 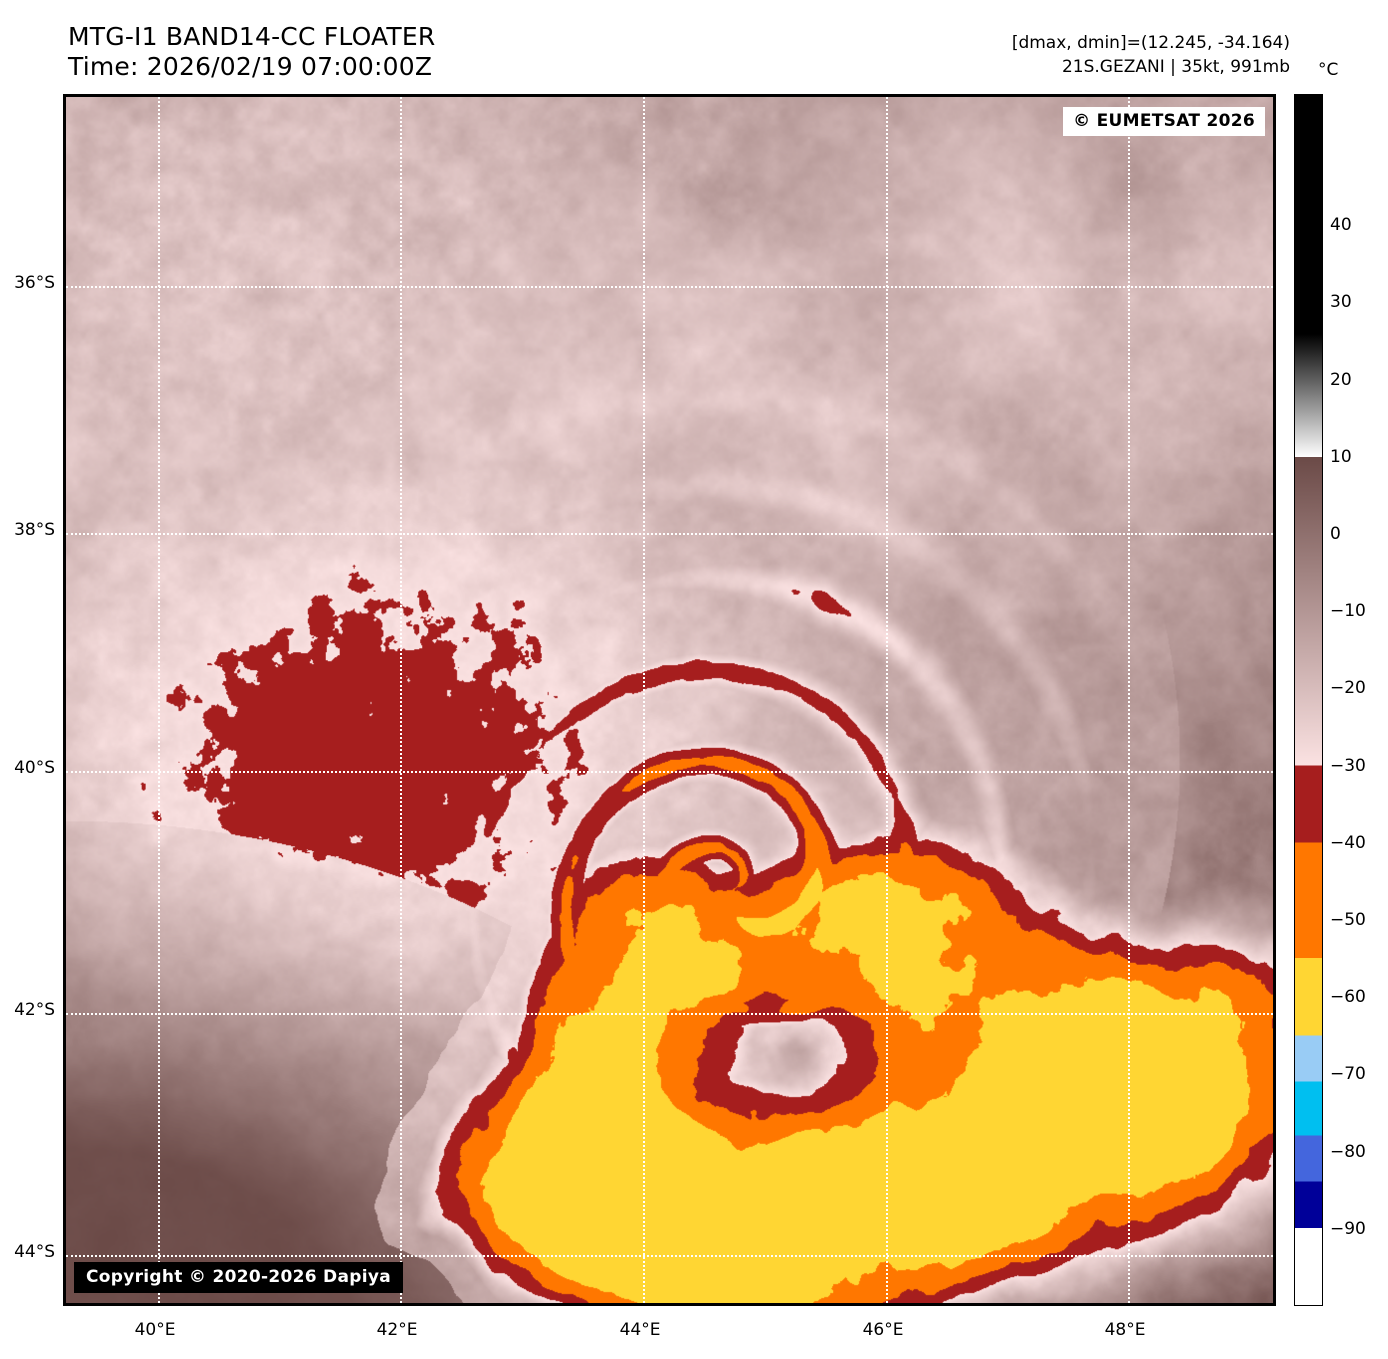 I want to click on latitude-tick: 38°S, so click(x=34, y=530).